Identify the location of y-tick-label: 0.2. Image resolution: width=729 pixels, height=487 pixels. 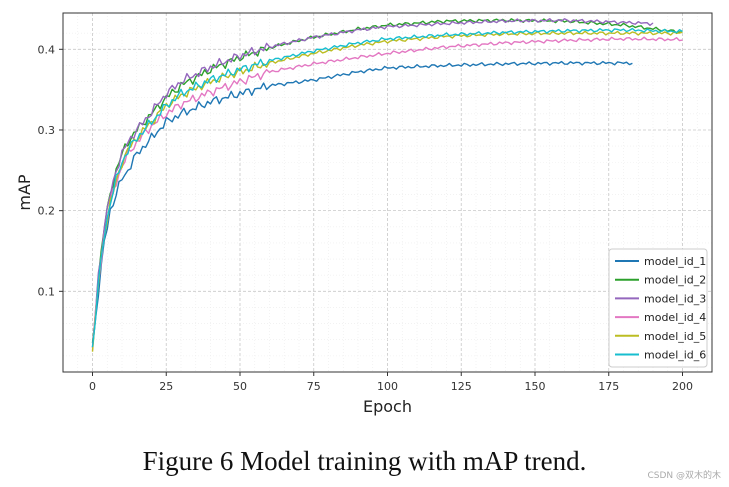
(47, 211).